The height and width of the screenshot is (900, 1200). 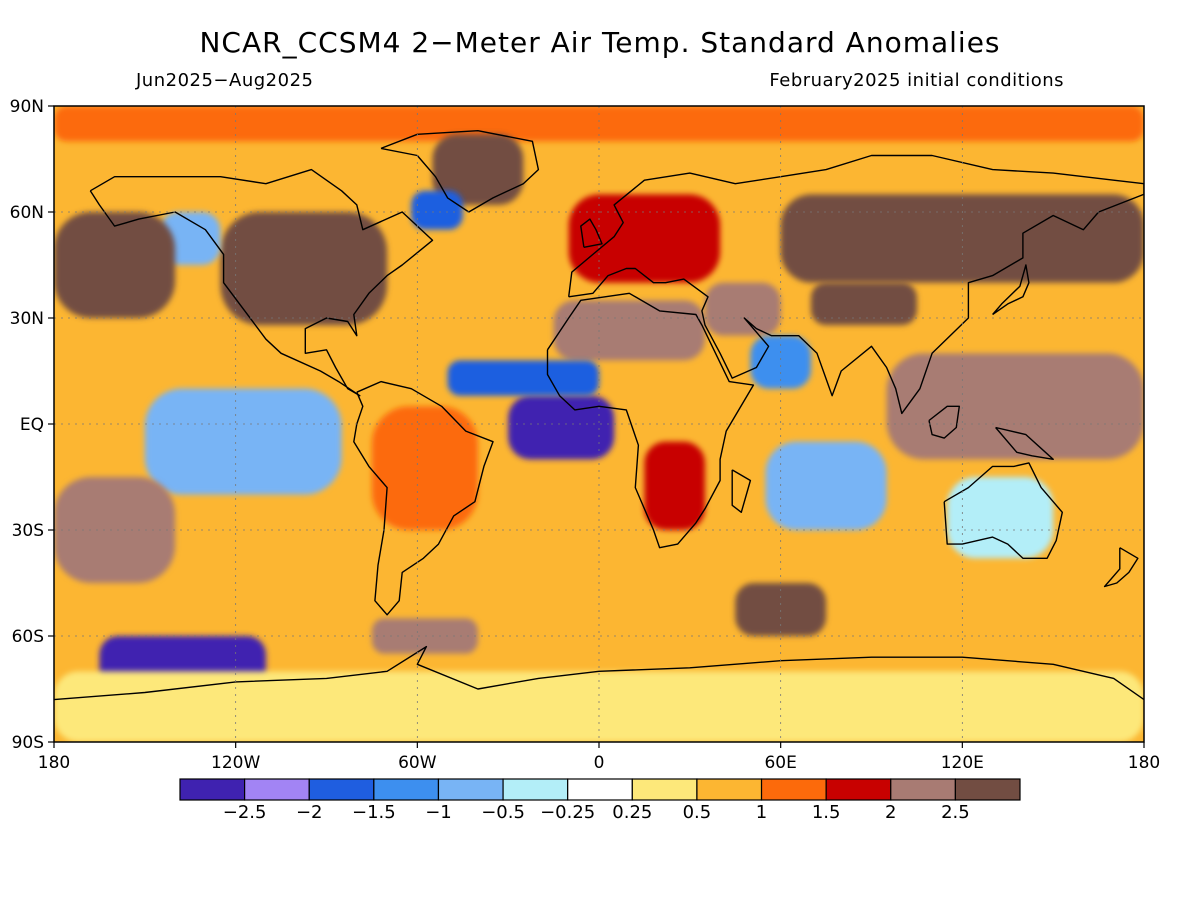 What do you see at coordinates (1015, 406) in the screenshot?
I see `anomaly-region-maritime-continent` at bounding box center [1015, 406].